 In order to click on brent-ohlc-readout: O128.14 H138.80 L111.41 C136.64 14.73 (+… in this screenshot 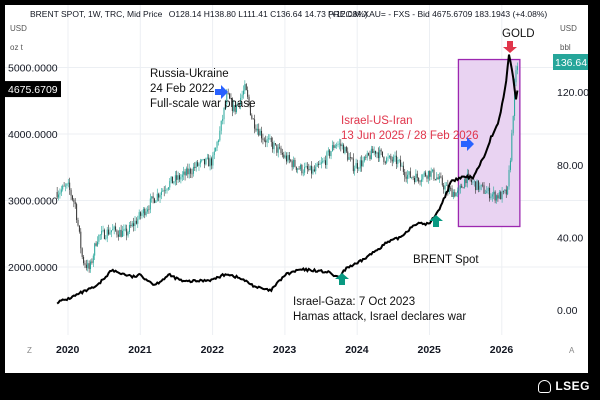, I will do `click(268, 14)`.